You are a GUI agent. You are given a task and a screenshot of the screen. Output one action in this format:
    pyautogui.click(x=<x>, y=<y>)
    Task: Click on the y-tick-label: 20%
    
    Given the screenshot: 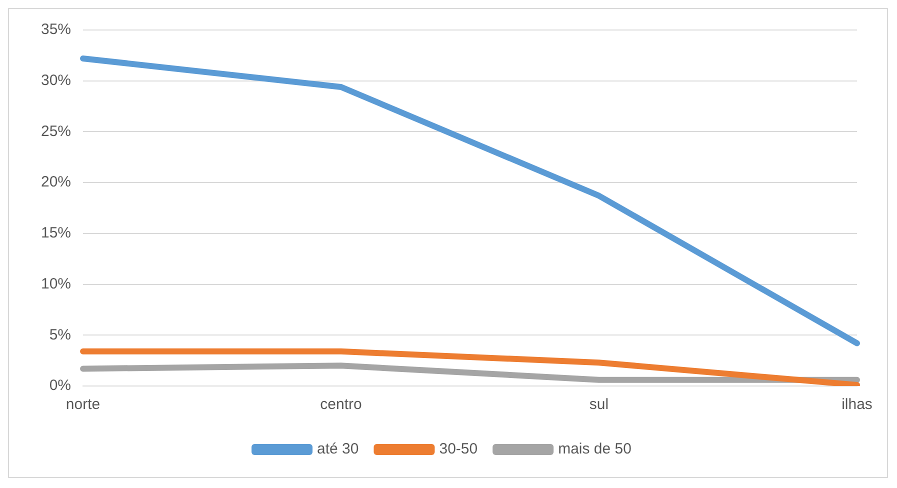 What is the action you would take?
    pyautogui.click(x=56, y=182)
    